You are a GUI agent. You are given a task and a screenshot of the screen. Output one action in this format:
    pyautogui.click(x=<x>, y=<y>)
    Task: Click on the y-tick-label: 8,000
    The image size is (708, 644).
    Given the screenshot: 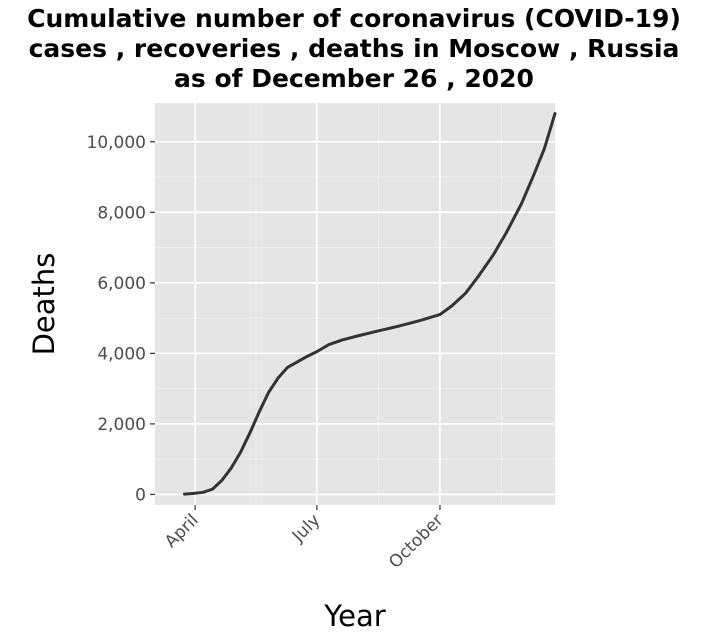 What is the action you would take?
    pyautogui.click(x=121, y=213)
    